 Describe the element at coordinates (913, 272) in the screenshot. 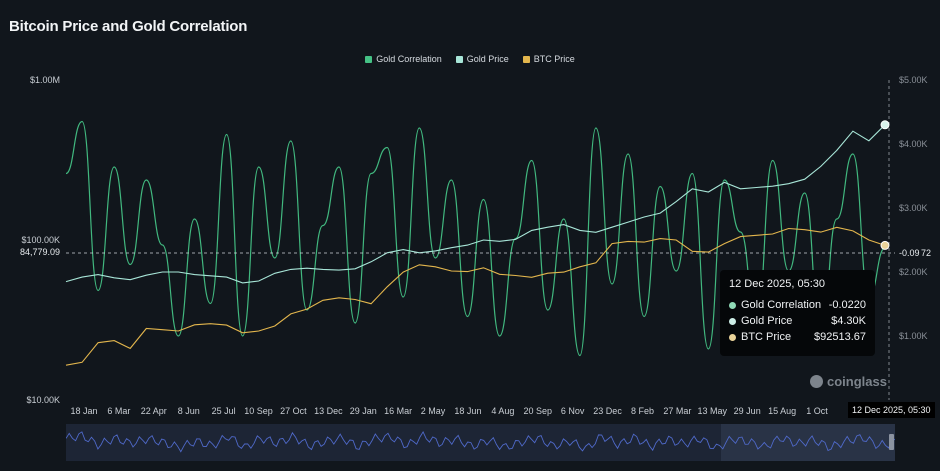

I see `right-axis-tick: $2.00K` at that location.